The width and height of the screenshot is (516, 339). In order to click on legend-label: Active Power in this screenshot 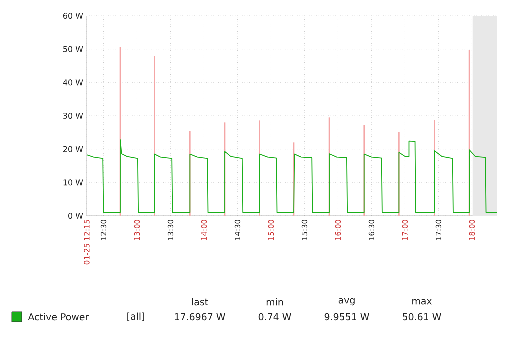, I will do `click(59, 317)`.